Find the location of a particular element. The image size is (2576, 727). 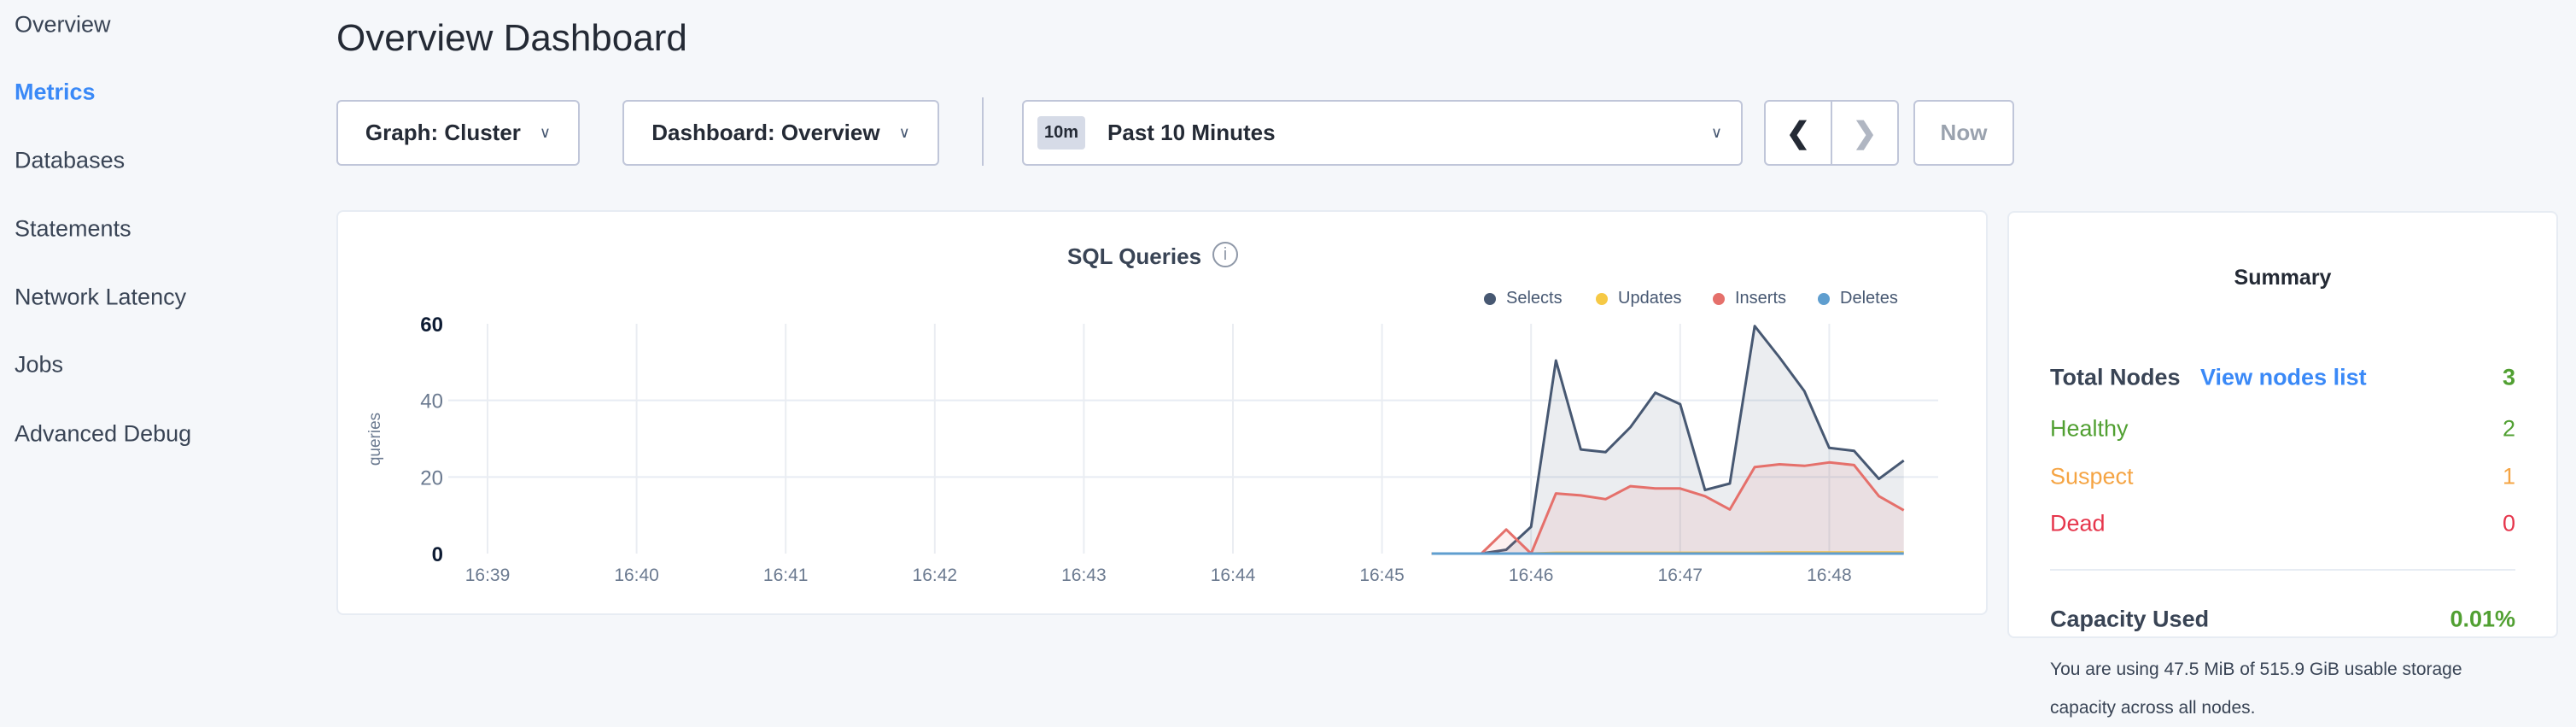

time-range-select: 10m Past 10 Minutes ∨ is located at coordinates (1382, 133).